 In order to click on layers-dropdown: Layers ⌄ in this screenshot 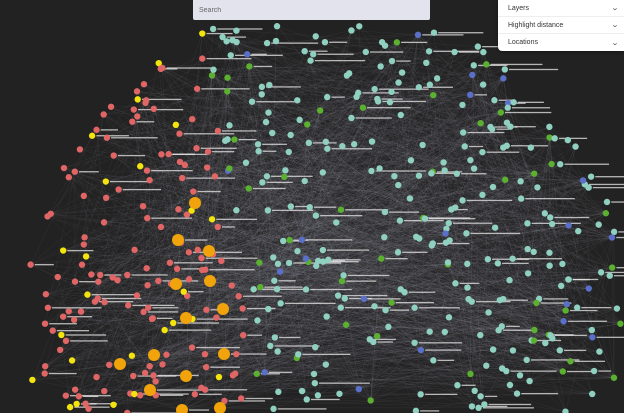, I will do `click(561, 8)`.